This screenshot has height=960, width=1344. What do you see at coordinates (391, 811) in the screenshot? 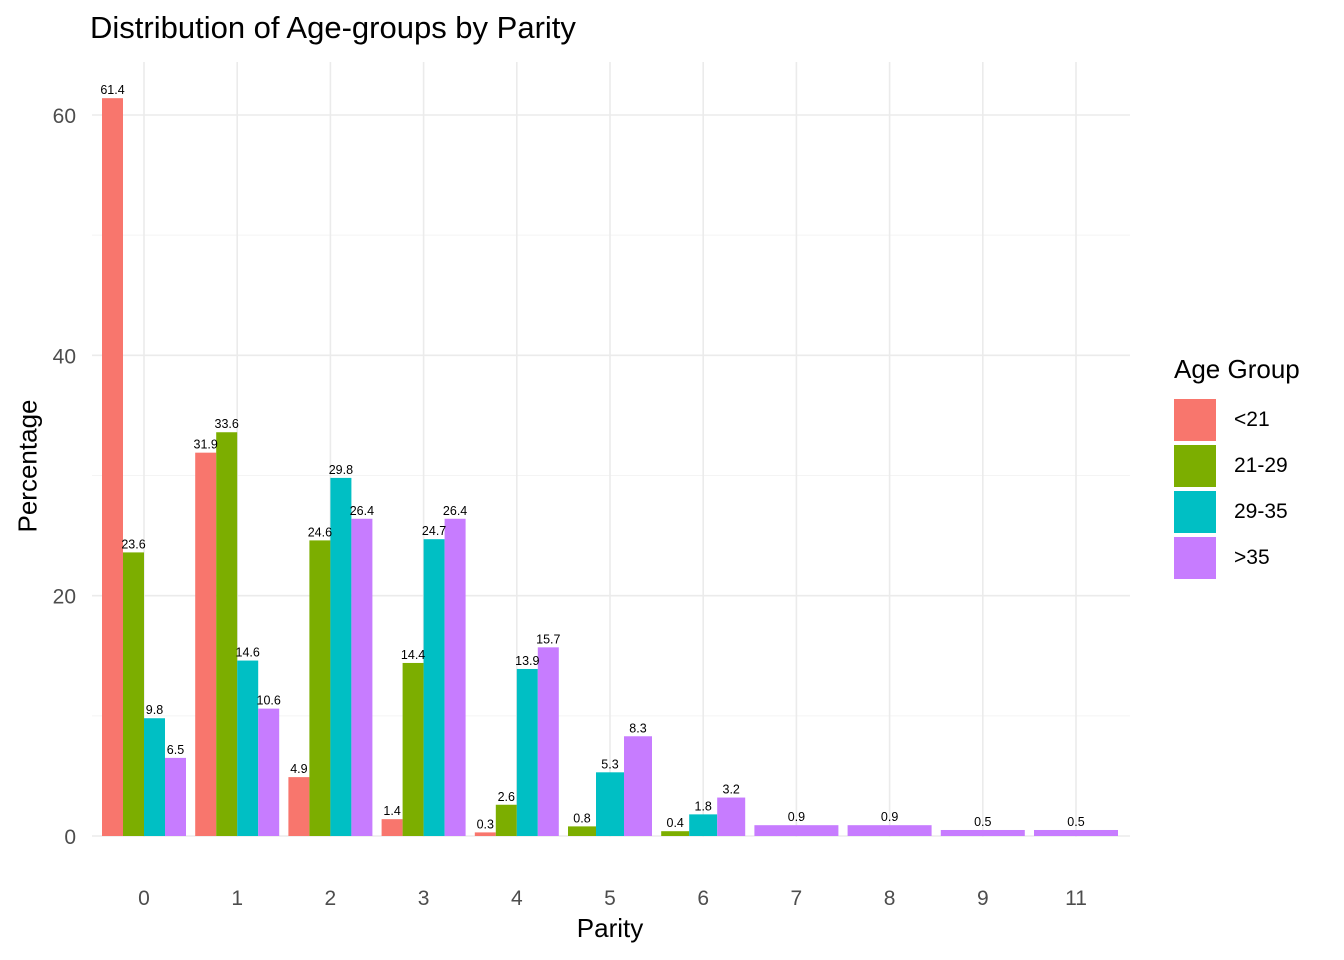
I see `bar-value-label: 1.4` at bounding box center [391, 811].